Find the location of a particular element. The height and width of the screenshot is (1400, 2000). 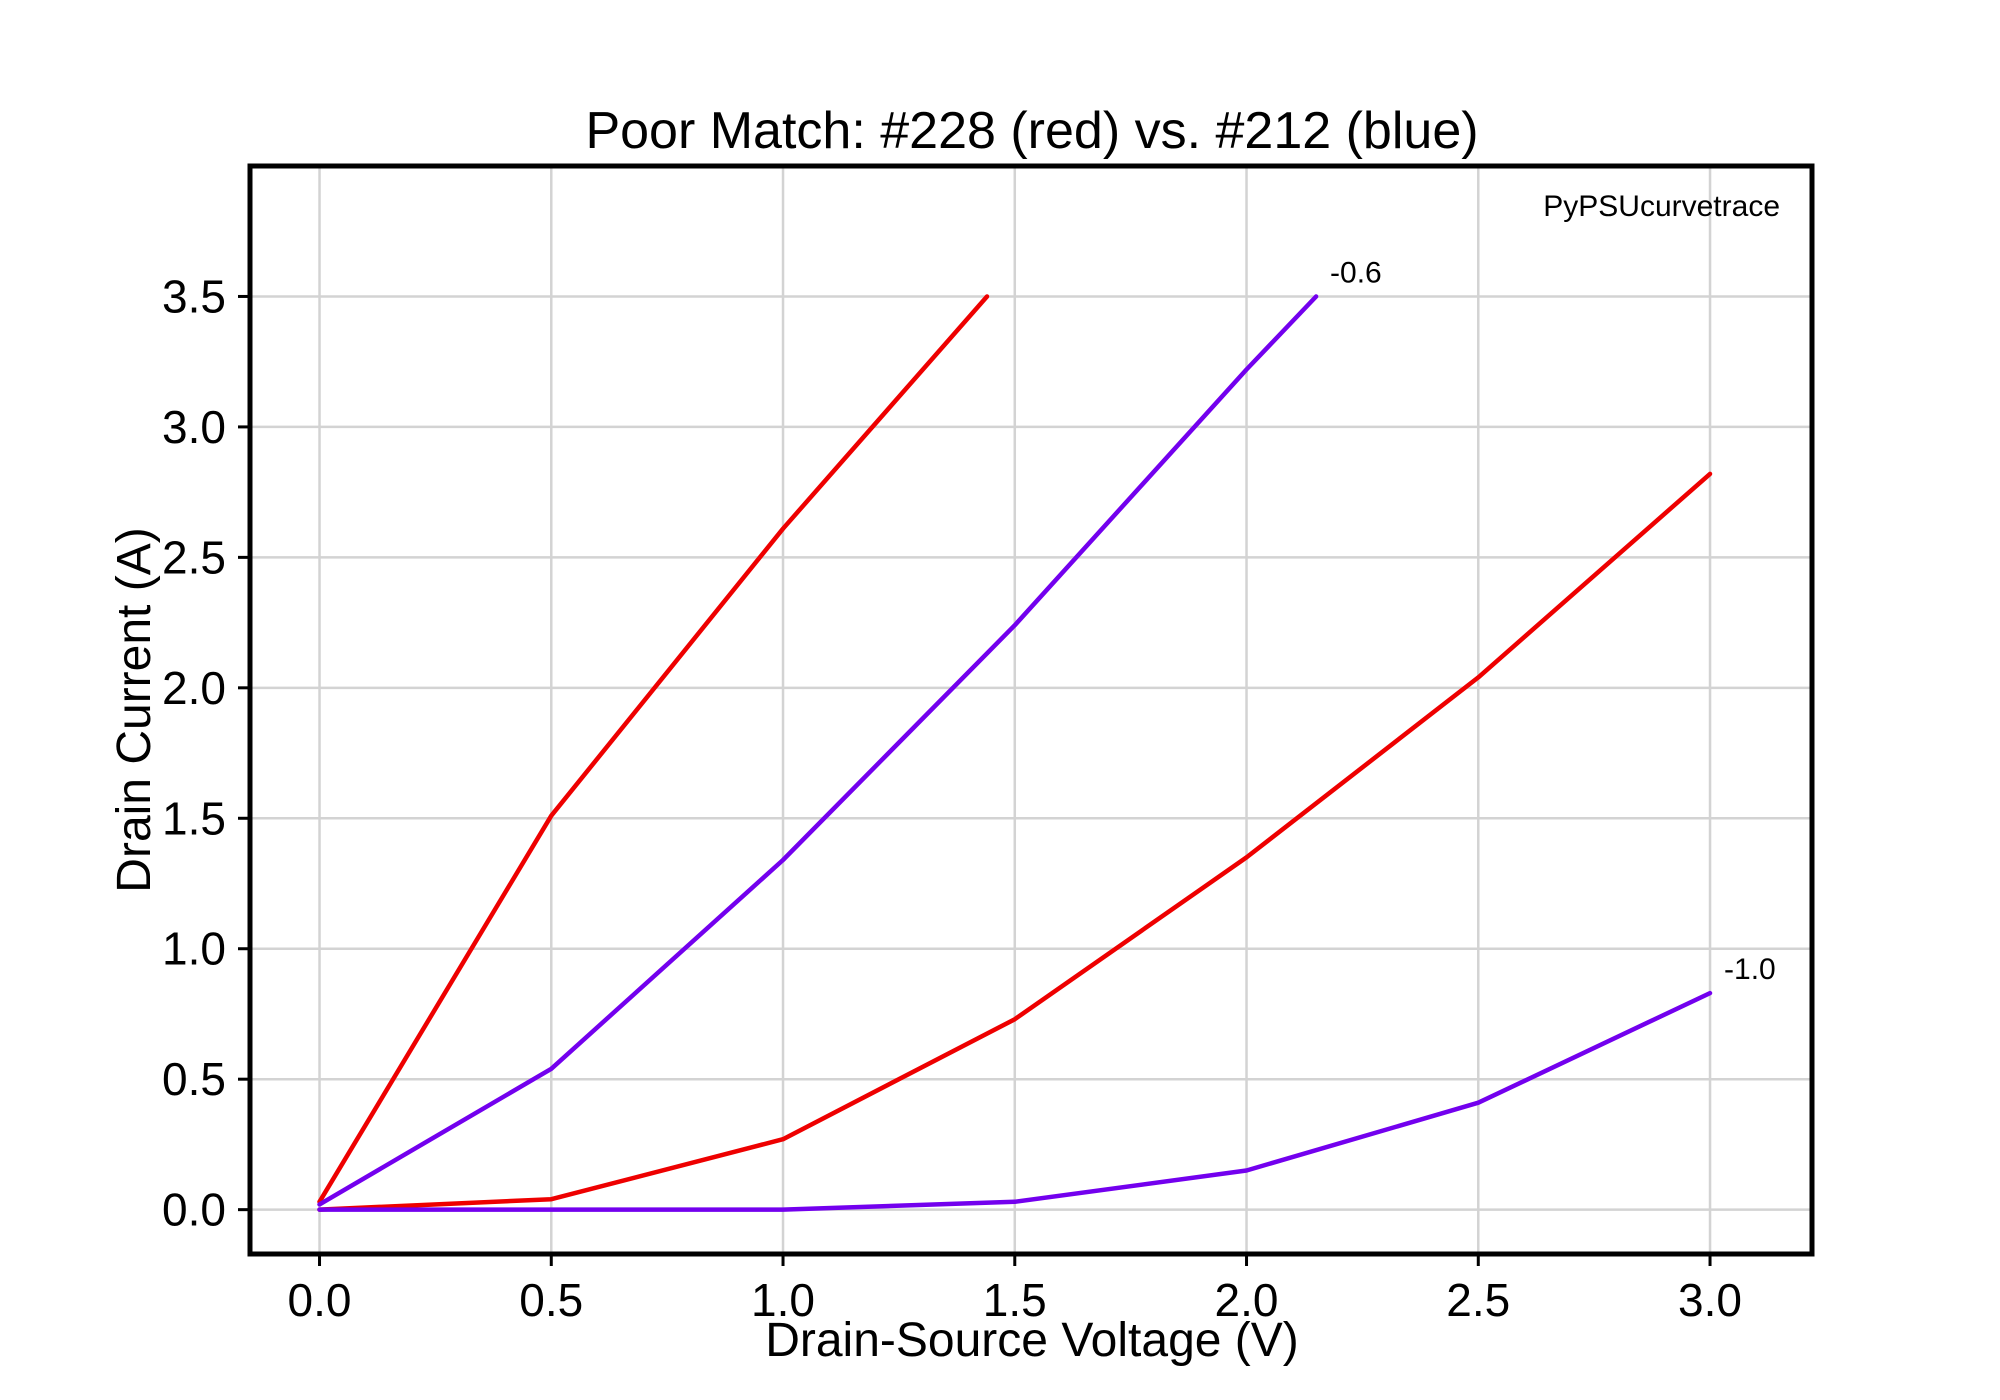

x-tick-label: 2.0 is located at coordinates (1247, 1300).